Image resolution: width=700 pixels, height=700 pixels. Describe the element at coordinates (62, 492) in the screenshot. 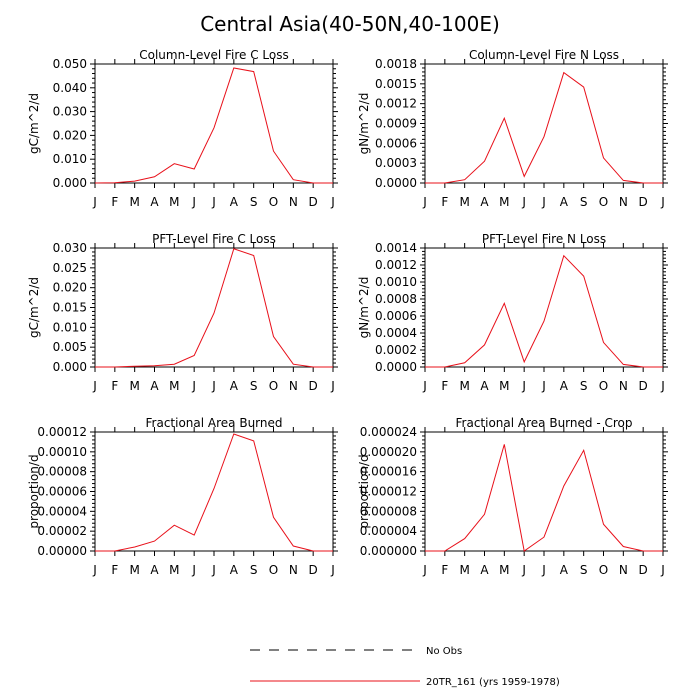

I see `y-tick-label: 0.00006` at that location.